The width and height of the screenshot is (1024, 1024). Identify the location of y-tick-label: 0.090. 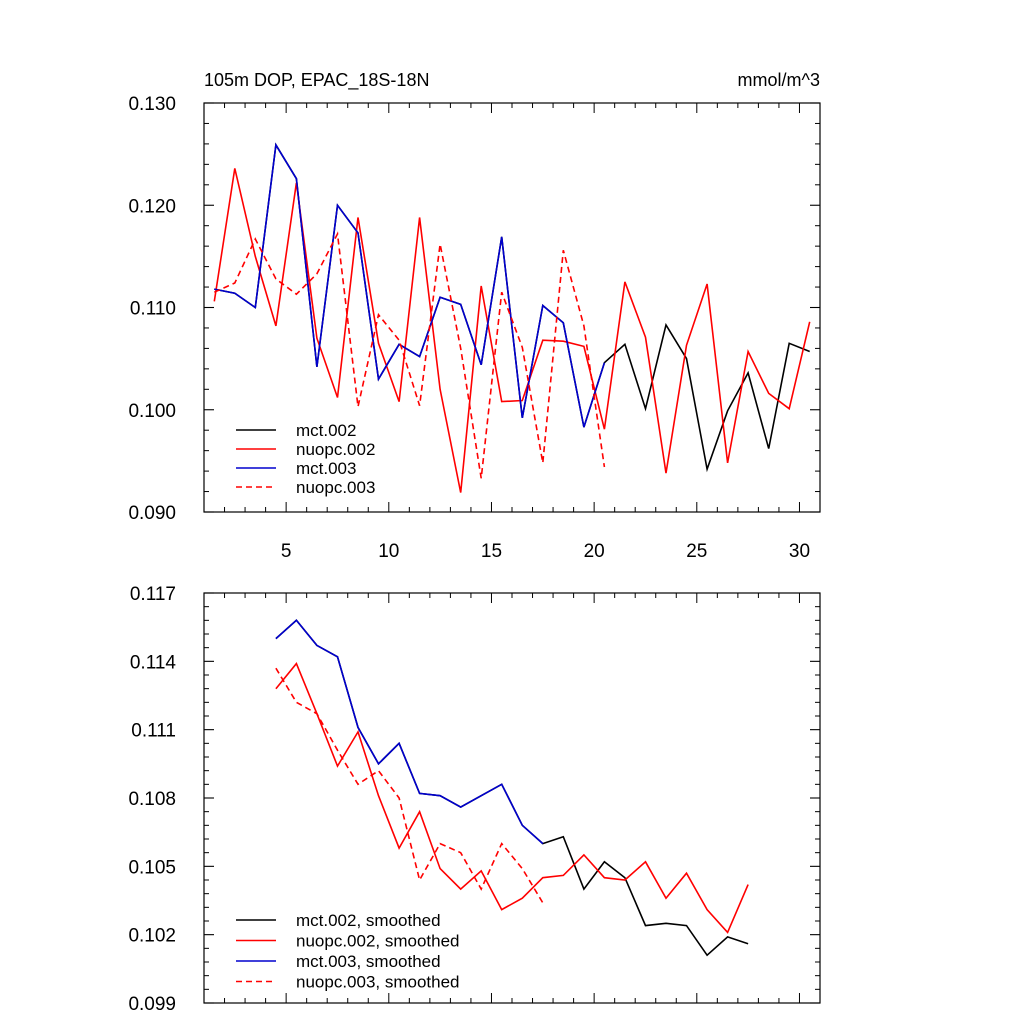
(152, 513).